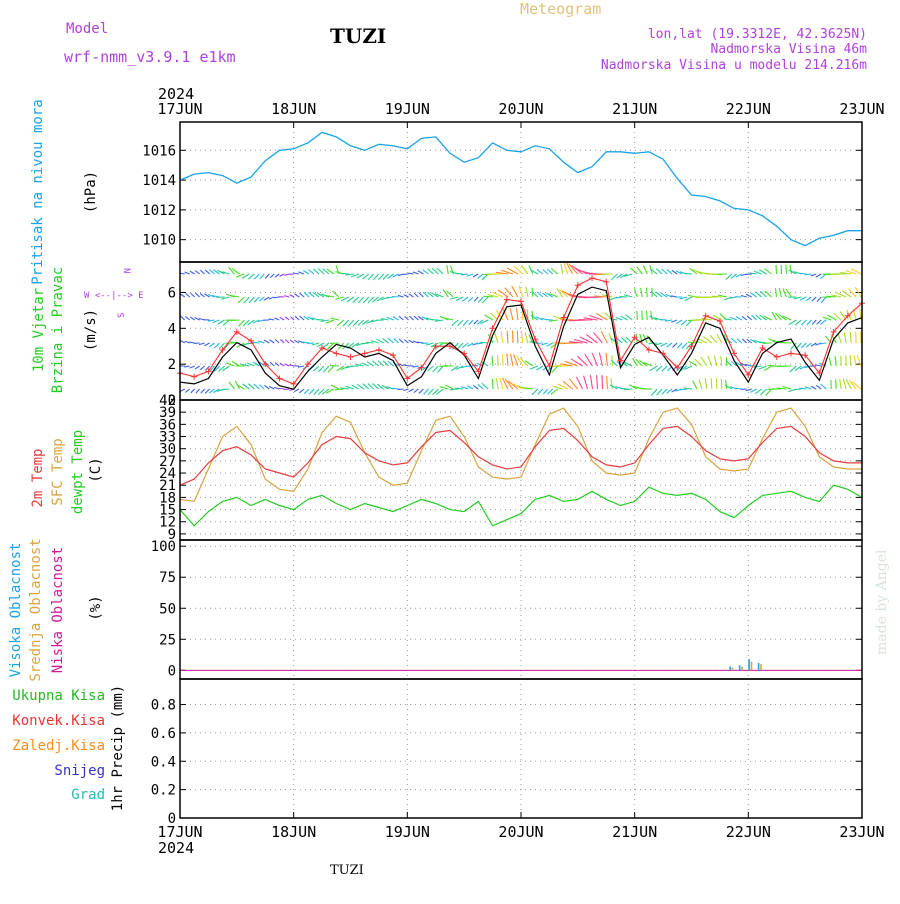 This screenshot has width=900, height=904. I want to click on x-tick-label-top: 18JUN, so click(293, 109).